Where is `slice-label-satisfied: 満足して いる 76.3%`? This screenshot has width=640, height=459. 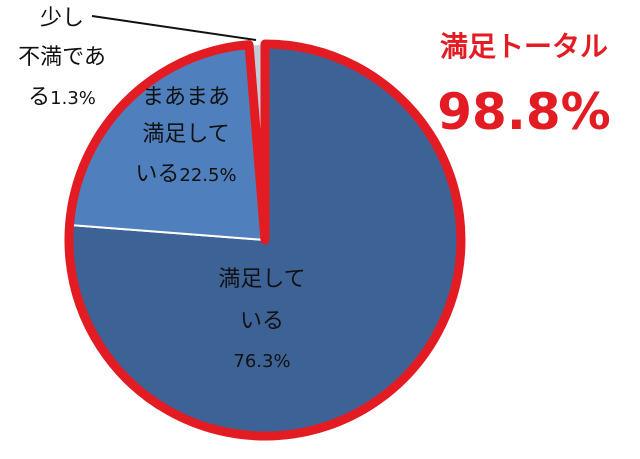 slice-label-satisfied: 満足して いる 76.3% is located at coordinates (261, 319).